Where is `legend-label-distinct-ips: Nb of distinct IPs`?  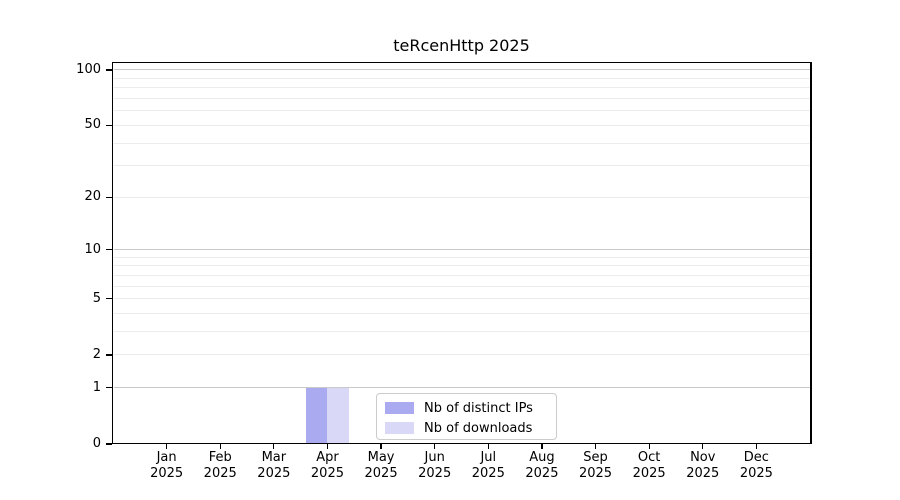
legend-label-distinct-ips: Nb of distinct IPs is located at coordinates (478, 408).